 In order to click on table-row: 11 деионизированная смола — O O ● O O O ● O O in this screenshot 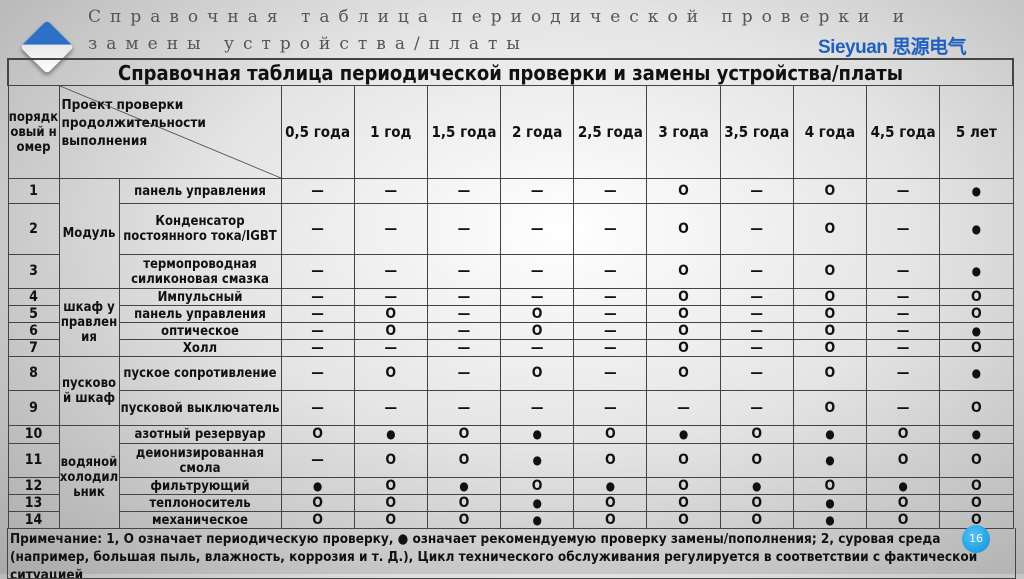, I will do `click(510, 460)`.